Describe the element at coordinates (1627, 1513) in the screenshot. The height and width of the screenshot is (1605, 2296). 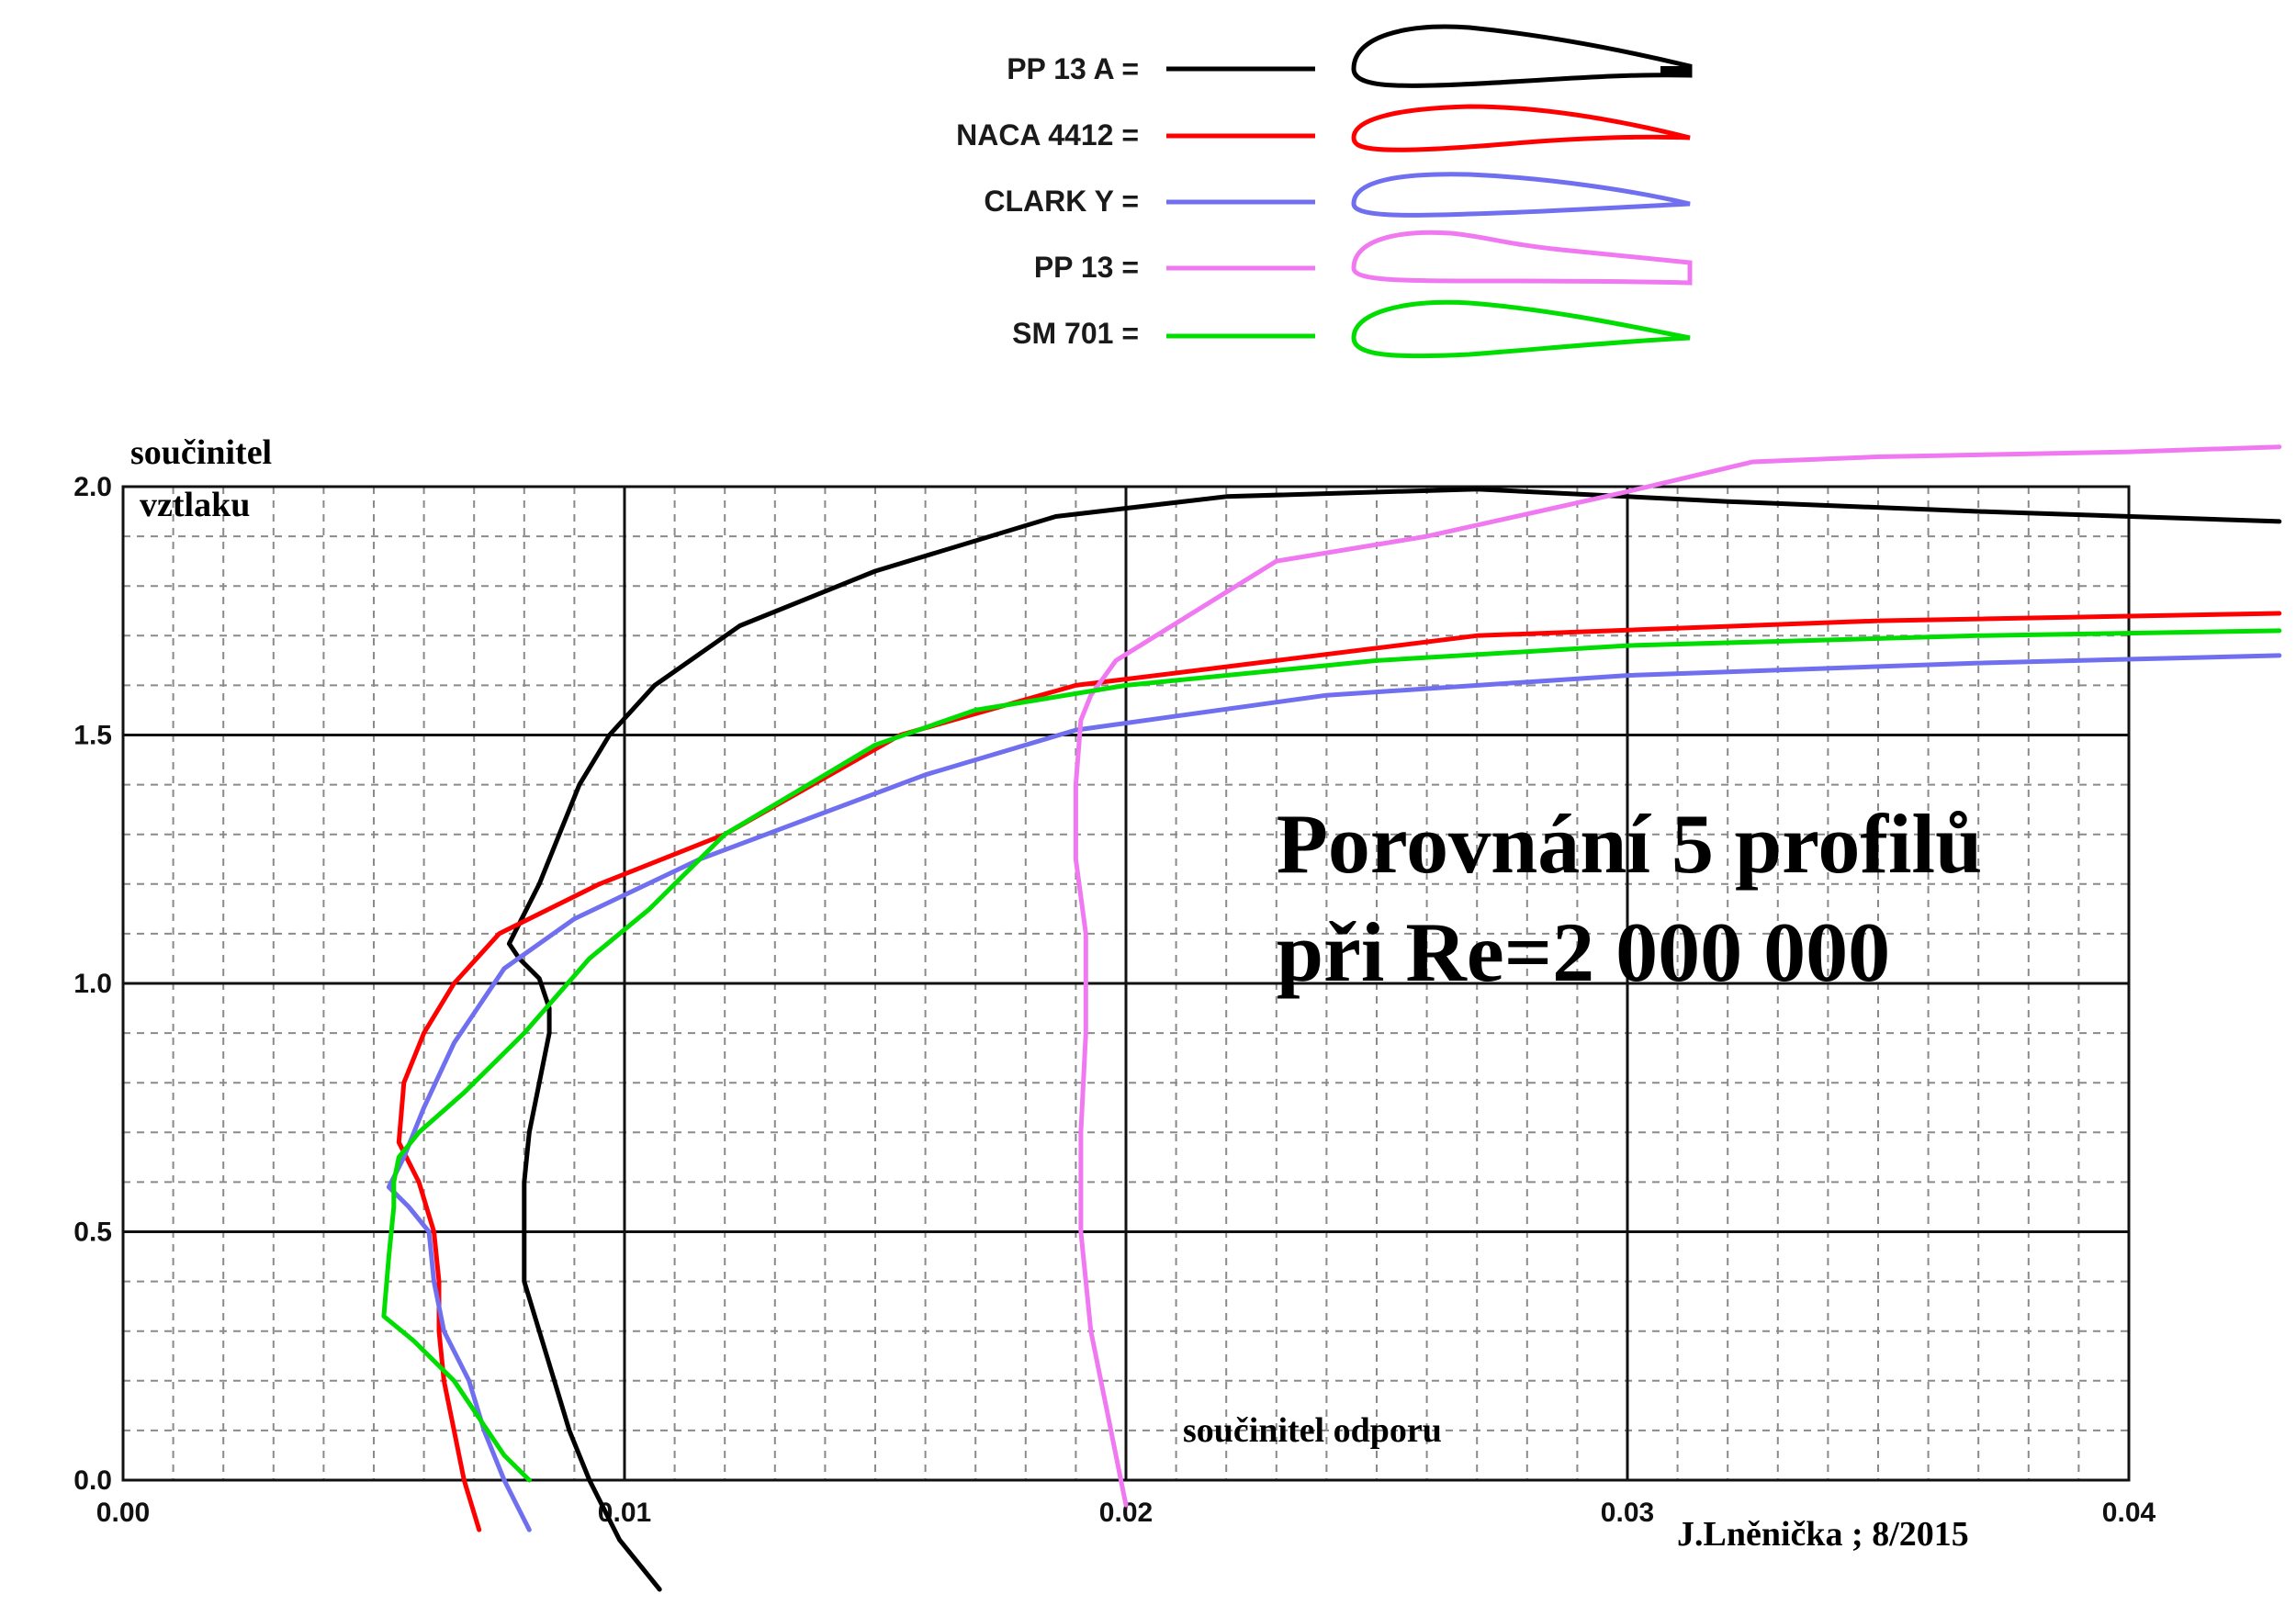
I see `x-tick-label: 0.03` at that location.